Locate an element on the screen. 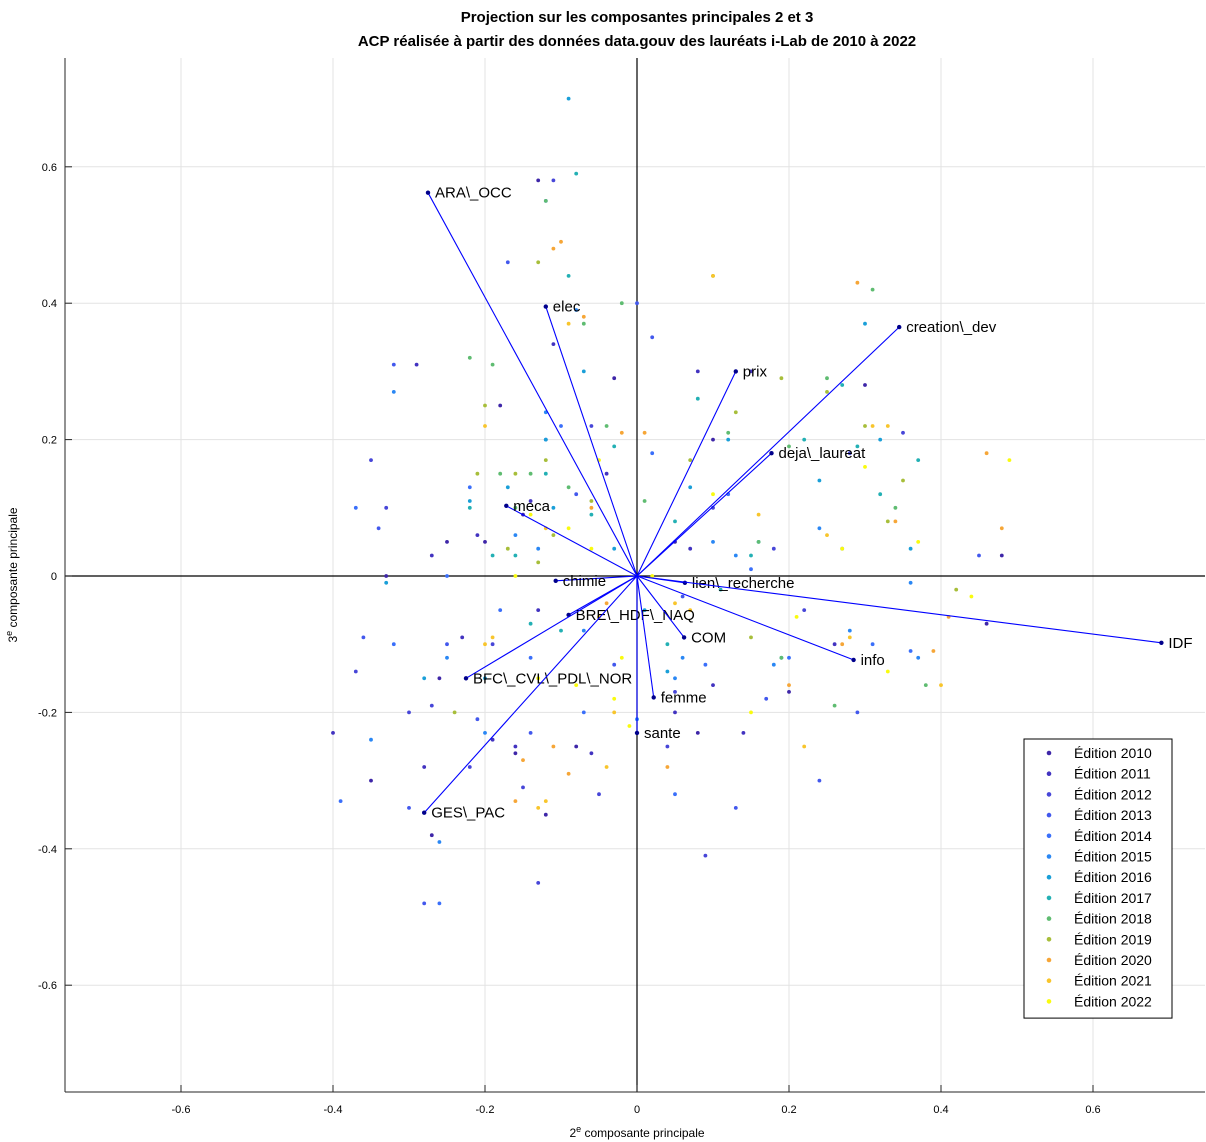  vector-label: BFC\_CVL\_PDL\_NOR is located at coordinates (552, 678).